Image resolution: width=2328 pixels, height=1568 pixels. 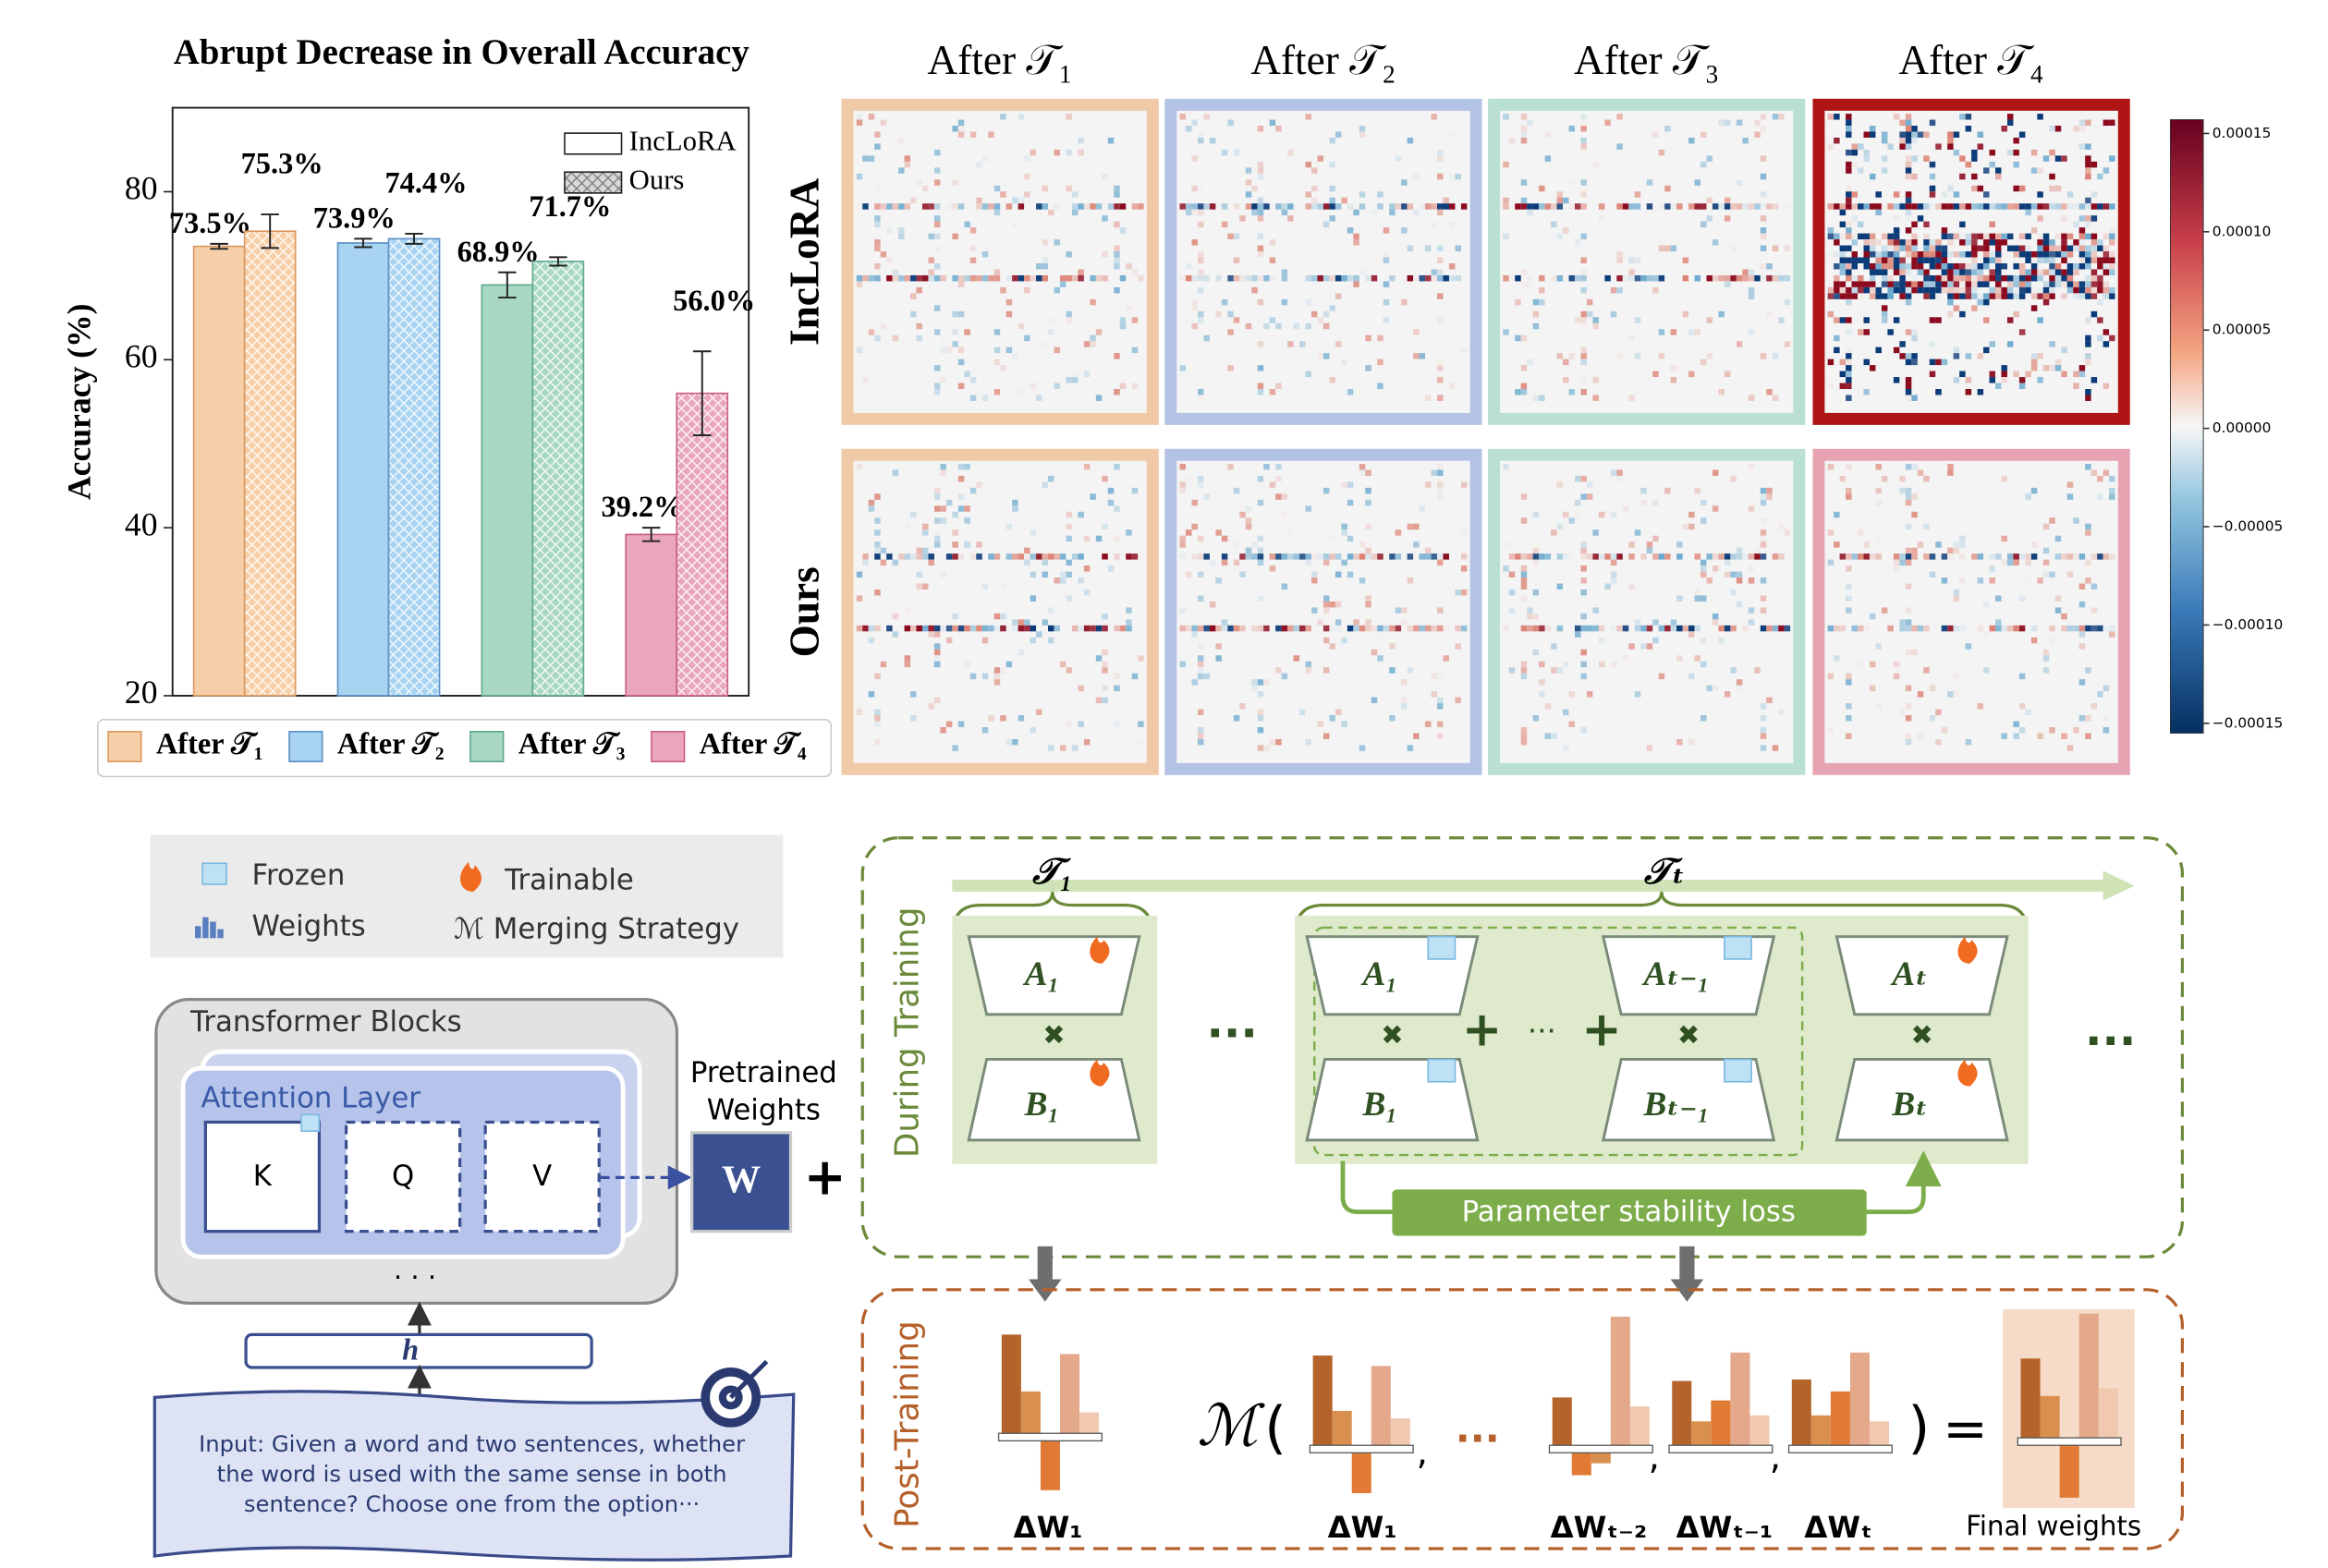 What do you see at coordinates (702, 544) in the screenshot?
I see `bar` at bounding box center [702, 544].